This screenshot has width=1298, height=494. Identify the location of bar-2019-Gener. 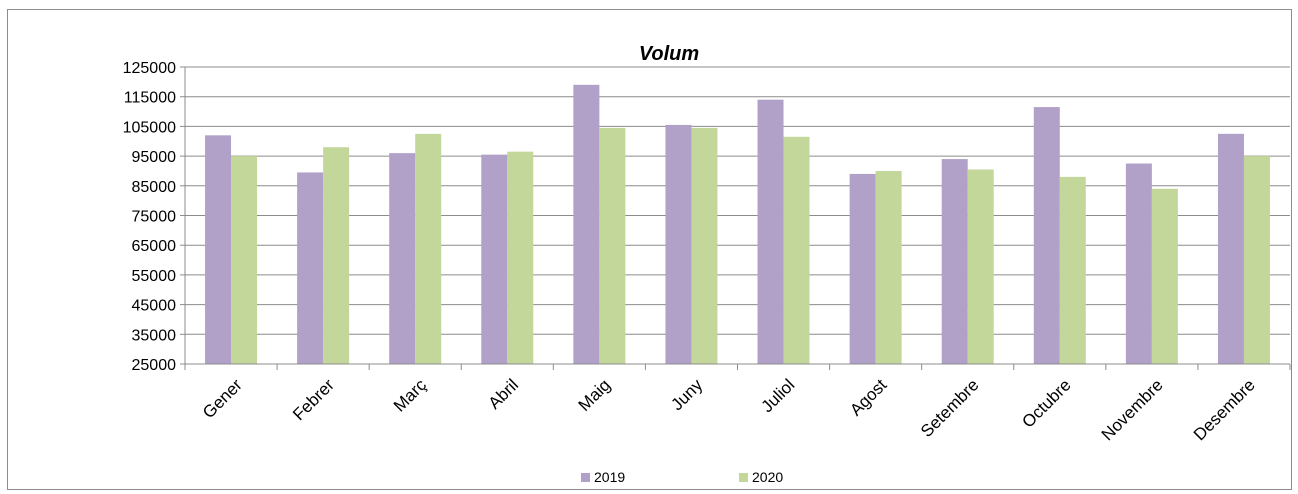
(218, 249).